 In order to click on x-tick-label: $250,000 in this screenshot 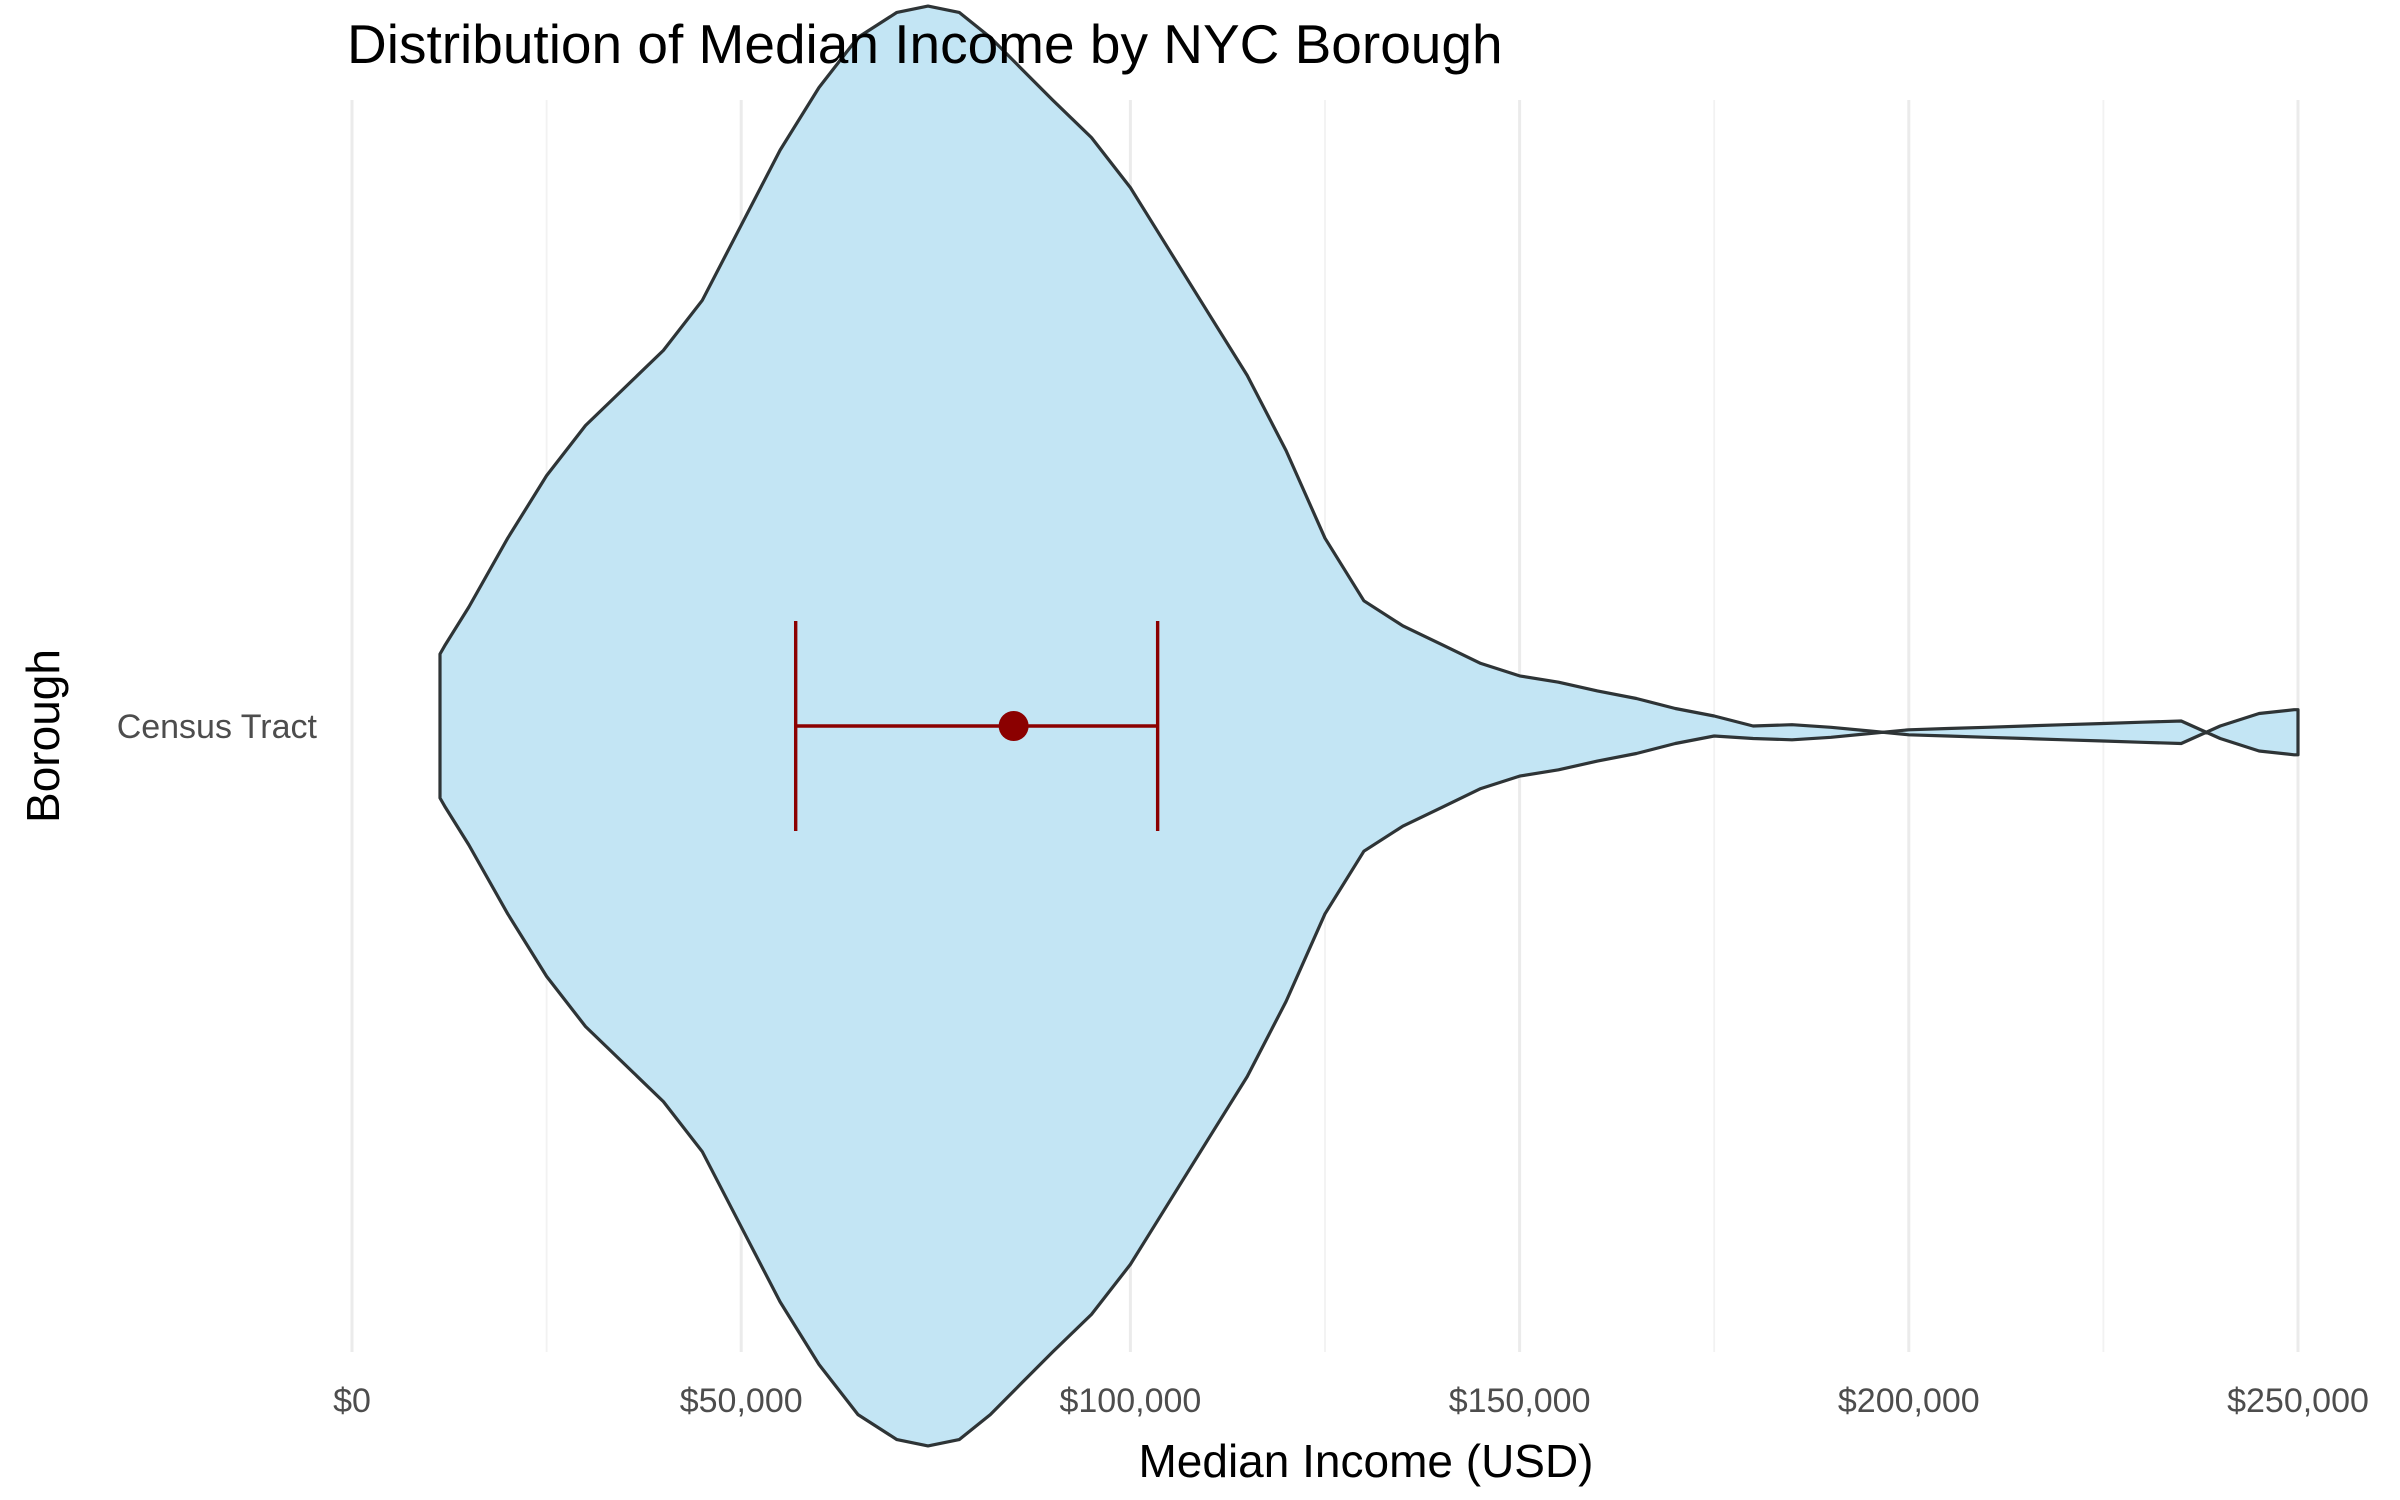, I will do `click(2298, 1401)`.